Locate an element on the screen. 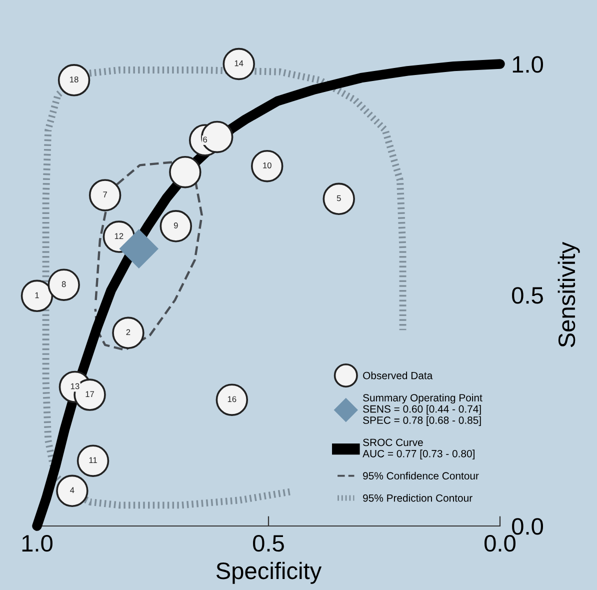 Image resolution: width=597 pixels, height=590 pixels. y-tick-label: 0.0 is located at coordinates (528, 526).